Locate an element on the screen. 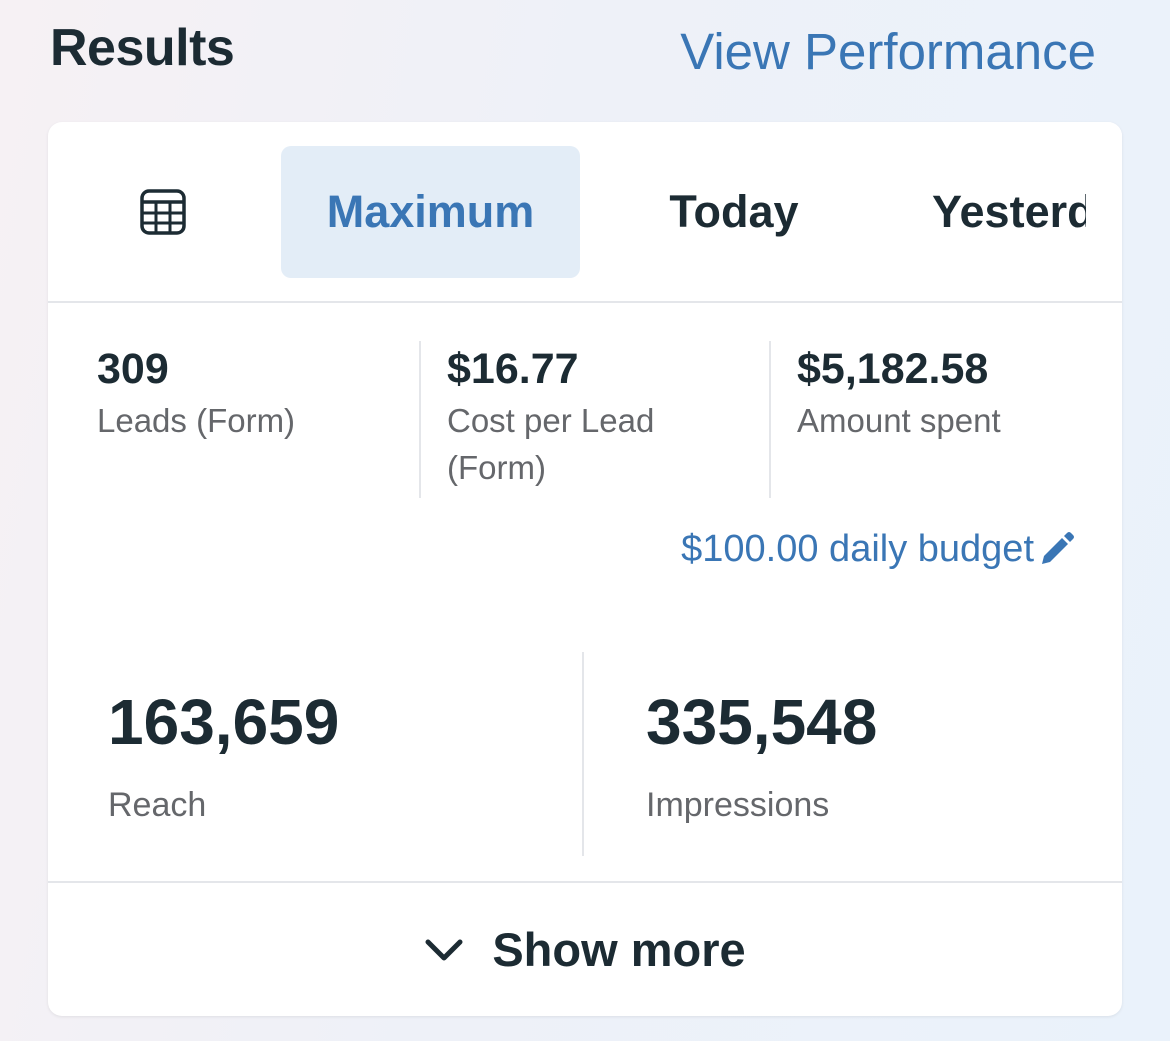 This screenshot has width=1170, height=1041. stat-cost-per-lead: $16.77 Cost per Lead (Form) is located at coordinates (597, 416).